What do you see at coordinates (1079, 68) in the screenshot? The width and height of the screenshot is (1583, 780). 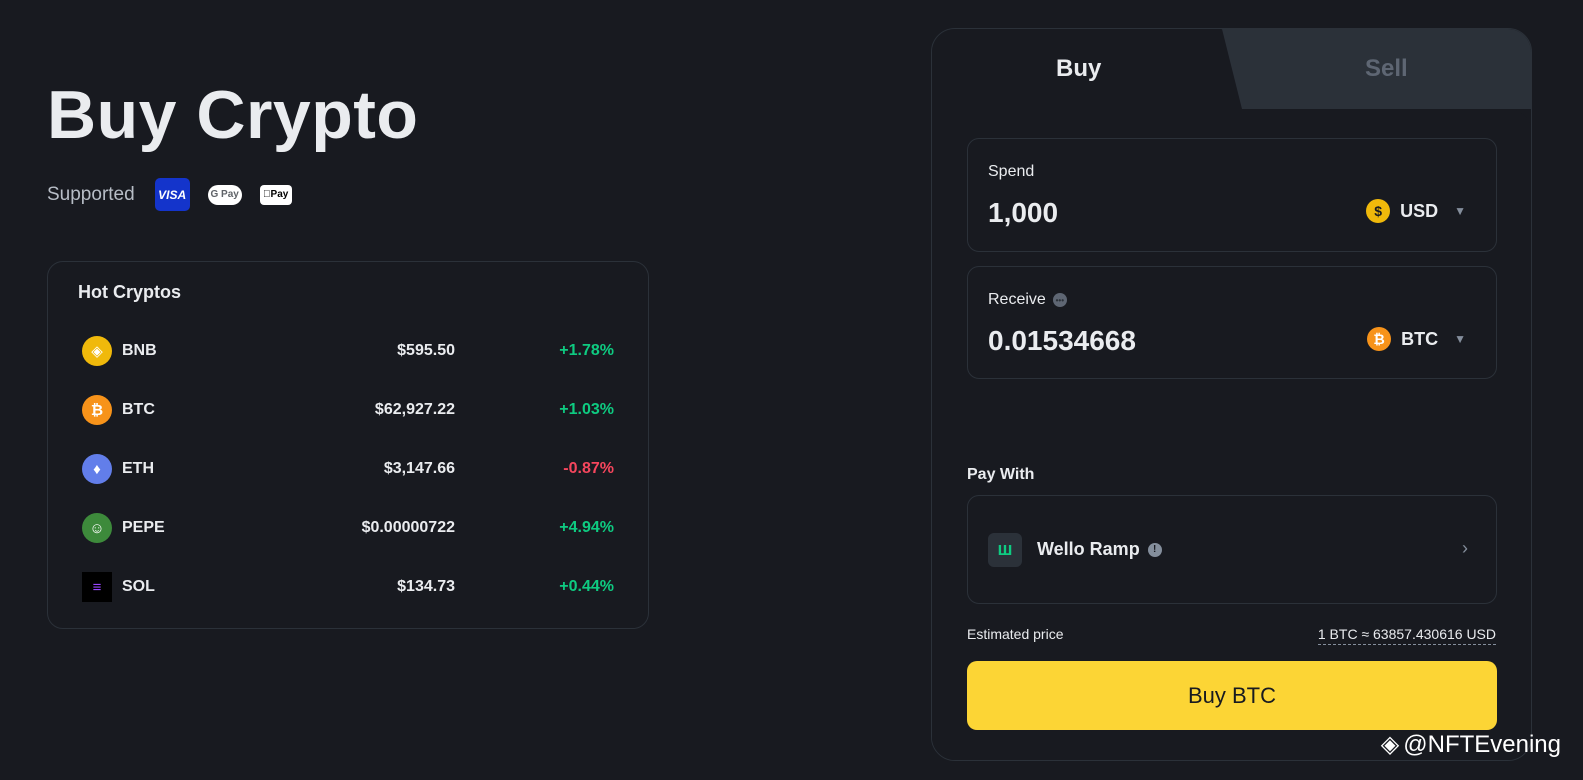 I see `tab-buy: Buy` at bounding box center [1079, 68].